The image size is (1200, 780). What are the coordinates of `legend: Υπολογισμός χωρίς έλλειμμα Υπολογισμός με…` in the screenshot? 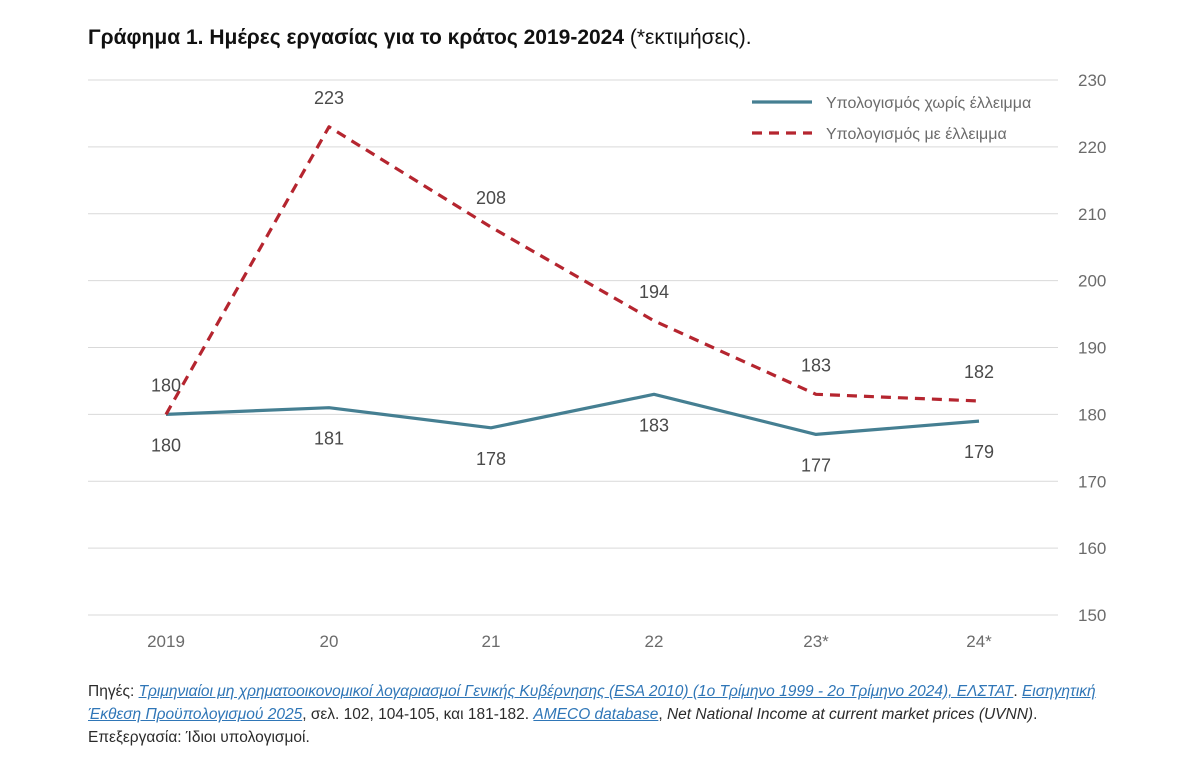 It's located at (891, 119).